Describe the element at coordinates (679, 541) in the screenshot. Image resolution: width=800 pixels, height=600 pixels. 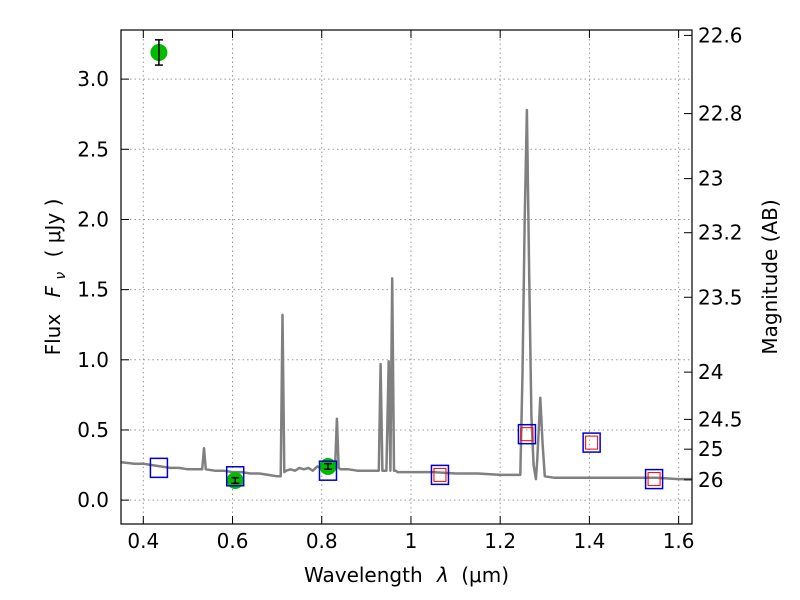
I see `x-tick-label: 1.6` at that location.